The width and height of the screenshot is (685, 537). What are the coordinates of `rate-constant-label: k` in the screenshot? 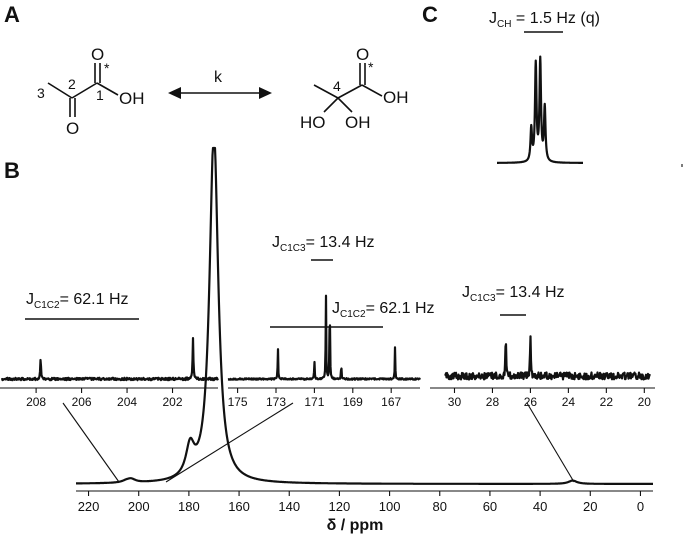 It's located at (218, 77).